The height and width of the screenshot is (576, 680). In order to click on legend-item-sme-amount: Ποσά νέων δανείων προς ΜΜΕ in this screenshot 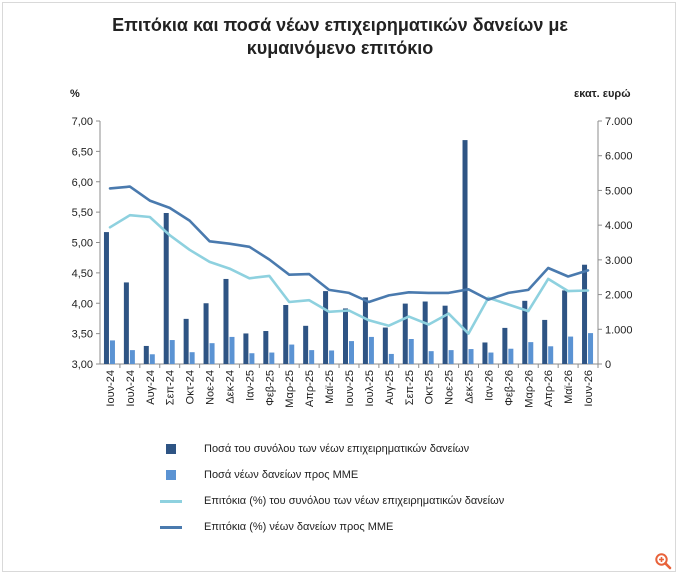, I will do `click(390, 479)`.